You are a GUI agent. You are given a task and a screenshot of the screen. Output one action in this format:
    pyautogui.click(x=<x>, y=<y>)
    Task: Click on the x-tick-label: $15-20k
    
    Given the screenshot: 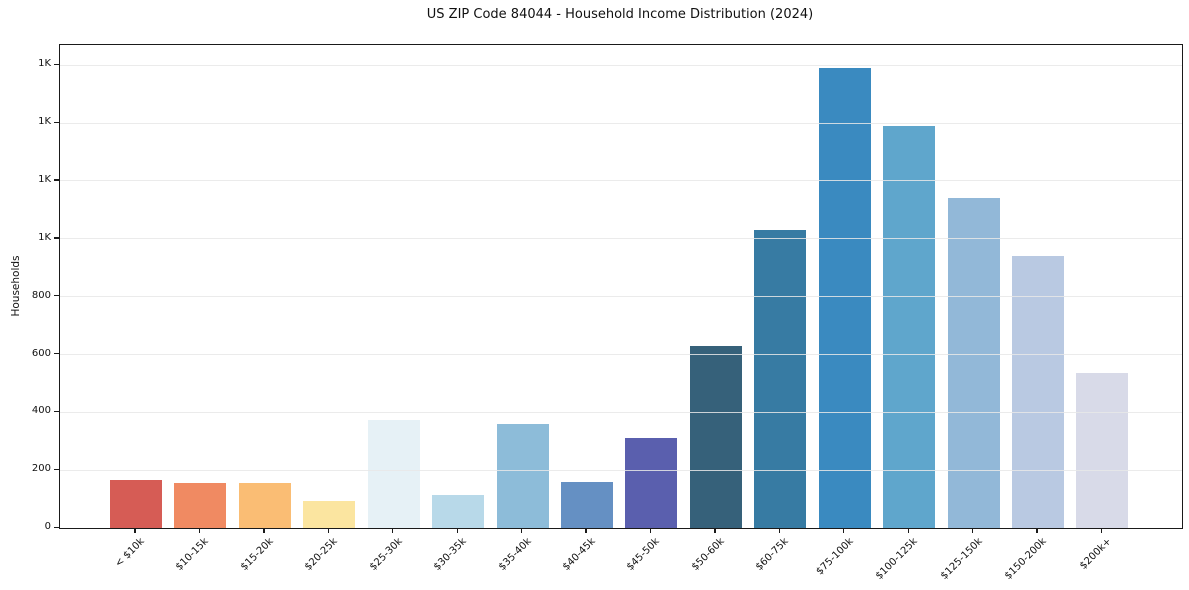 What is the action you would take?
    pyautogui.click(x=257, y=554)
    